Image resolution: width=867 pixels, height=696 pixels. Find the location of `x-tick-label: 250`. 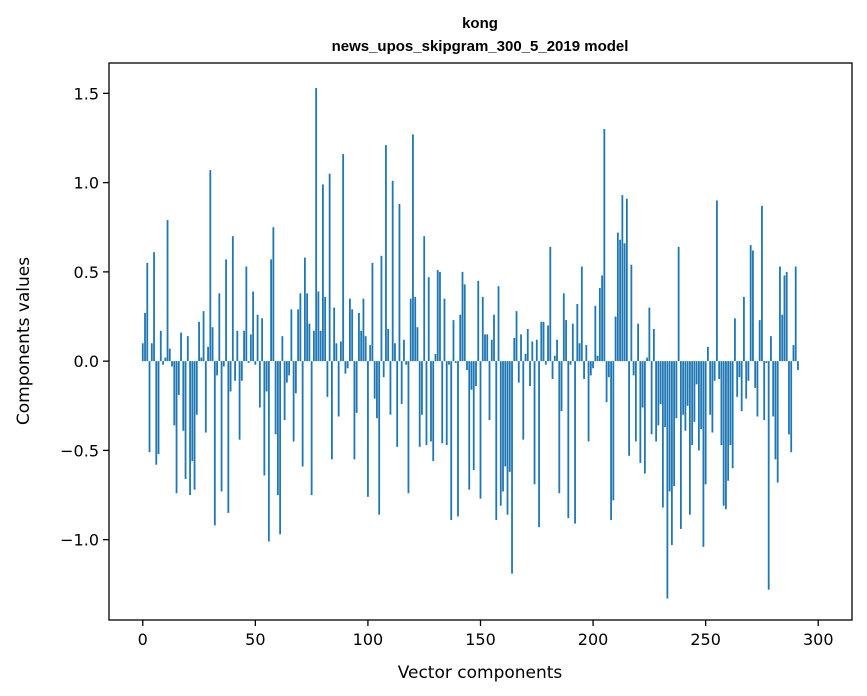

x-tick-label: 250 is located at coordinates (705, 639).